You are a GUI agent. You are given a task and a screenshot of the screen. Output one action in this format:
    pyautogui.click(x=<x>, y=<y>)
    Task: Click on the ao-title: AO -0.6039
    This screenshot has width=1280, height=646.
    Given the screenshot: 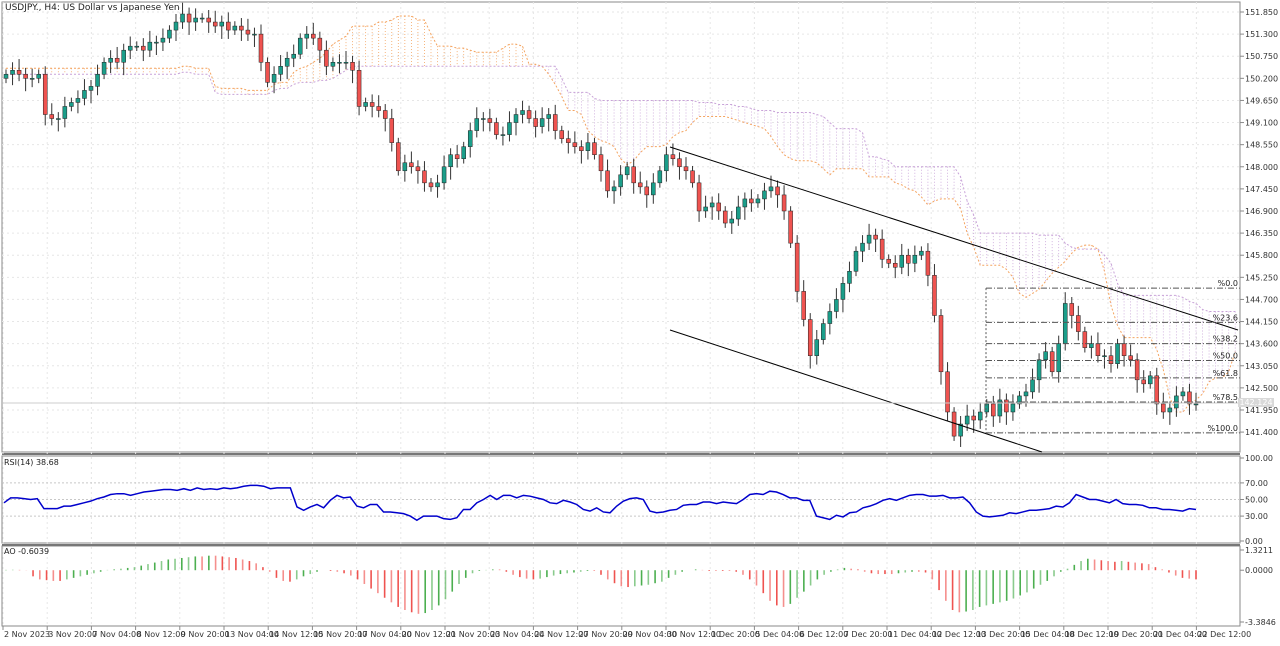 What is the action you would take?
    pyautogui.click(x=27, y=551)
    